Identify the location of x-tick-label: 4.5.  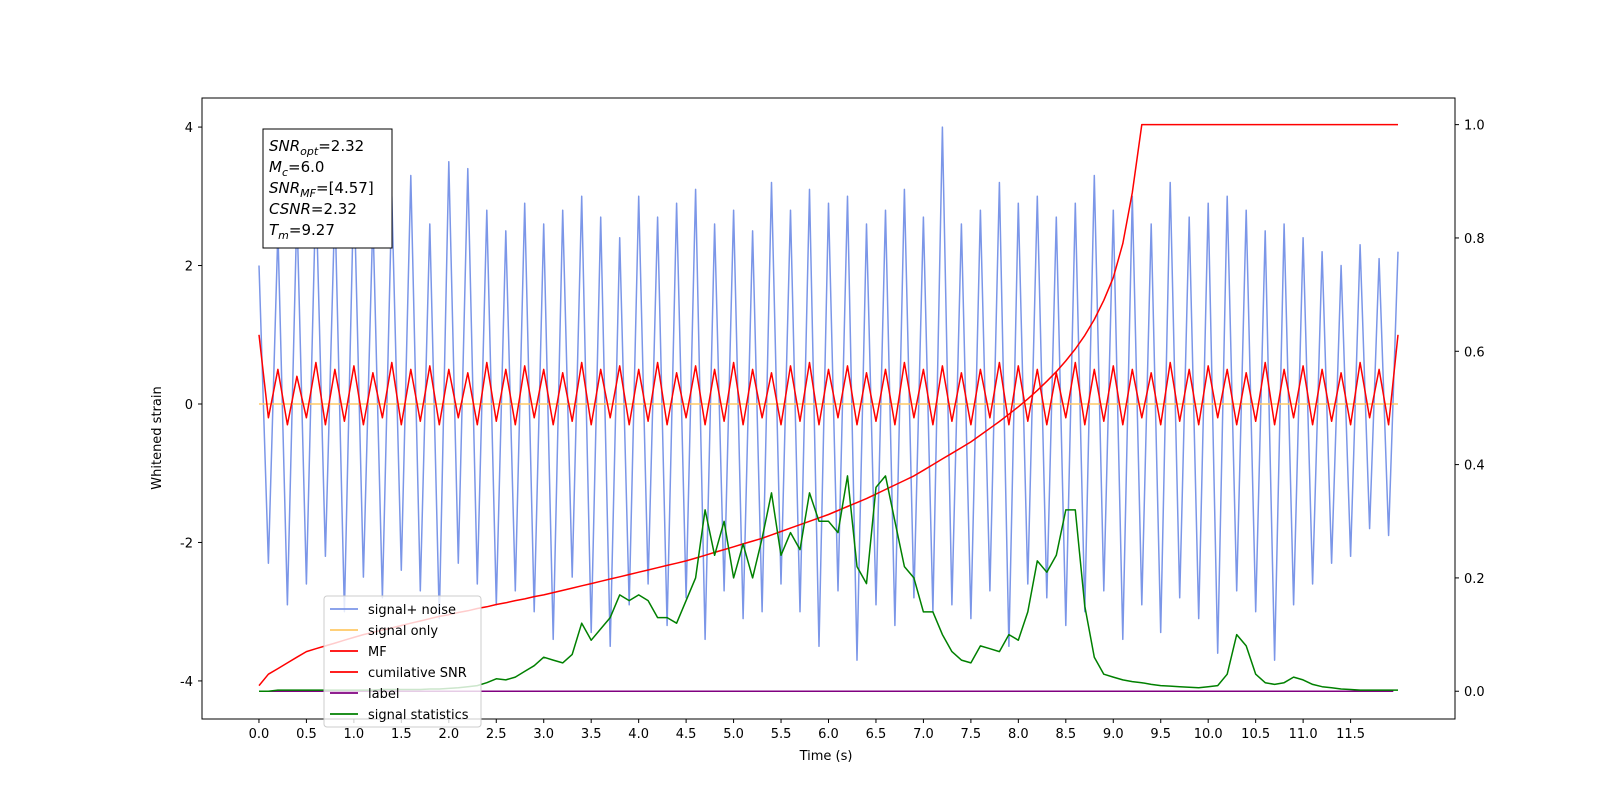
(686, 734).